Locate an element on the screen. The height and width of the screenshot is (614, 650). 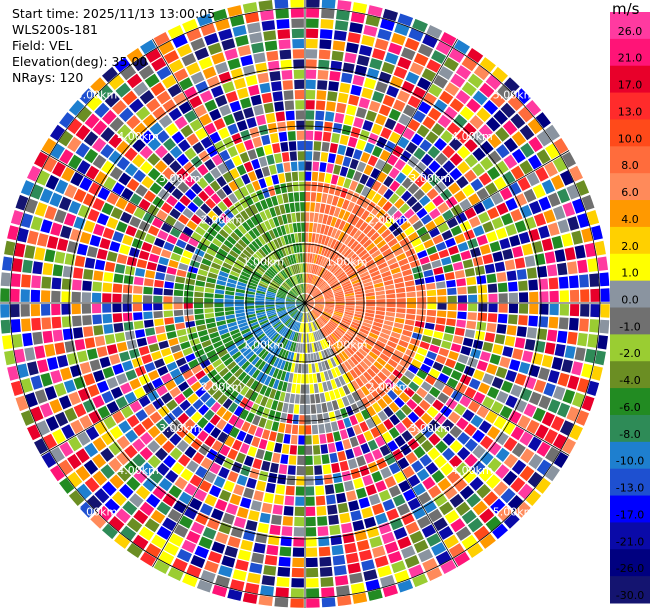
colorbar-tick-label: -17.0 is located at coordinates (630, 514).